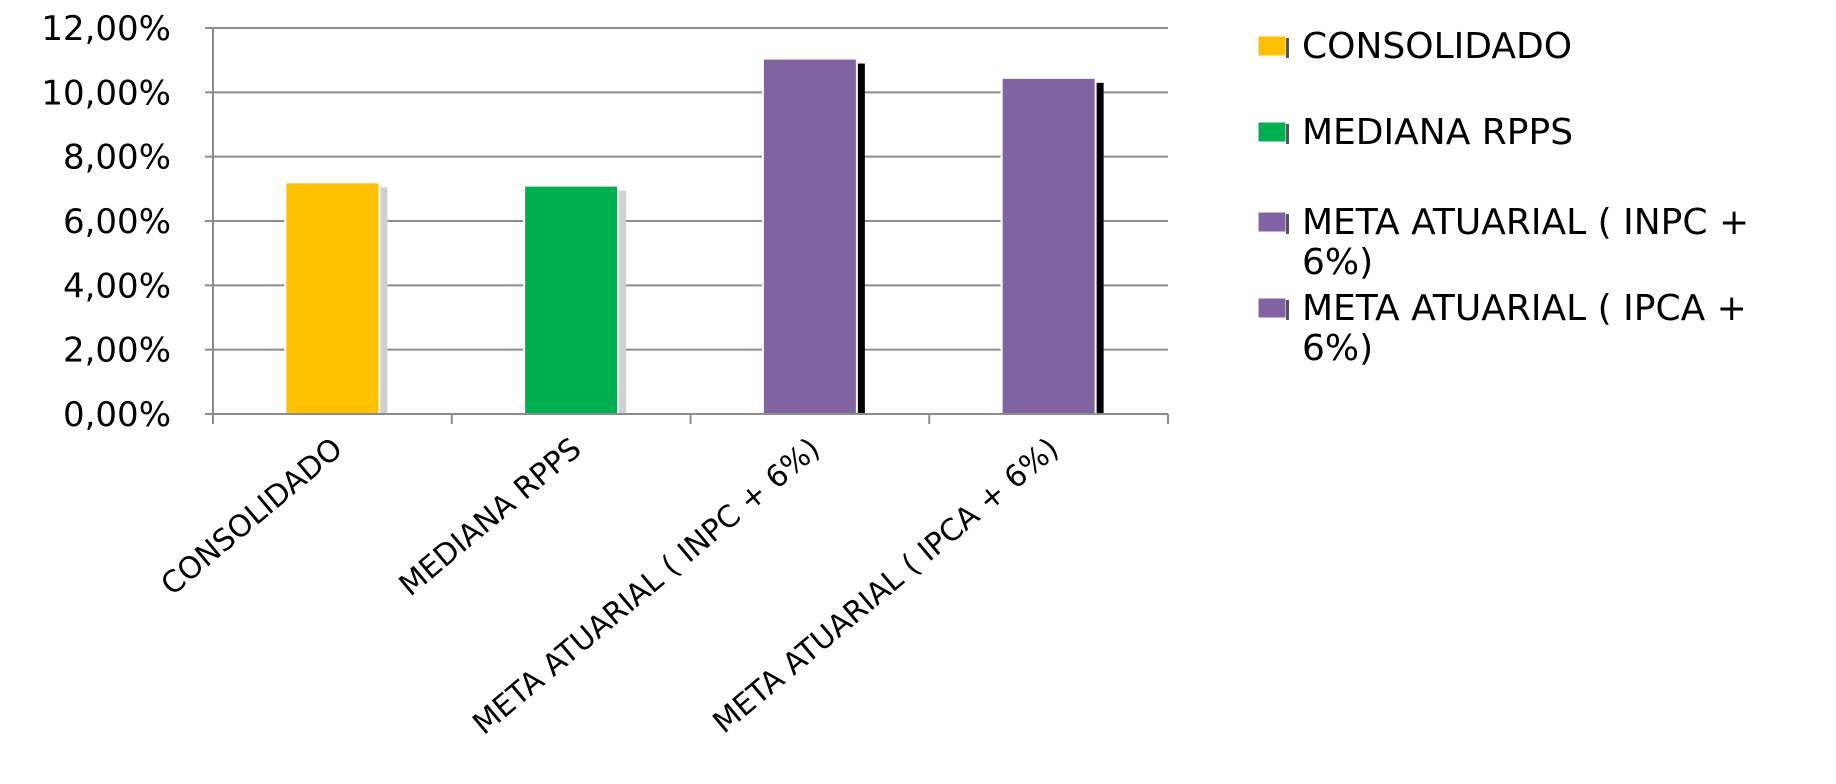  What do you see at coordinates (1525, 222) in the screenshot?
I see `legend-label: META ATUARIAL ( INPC +` at bounding box center [1525, 222].